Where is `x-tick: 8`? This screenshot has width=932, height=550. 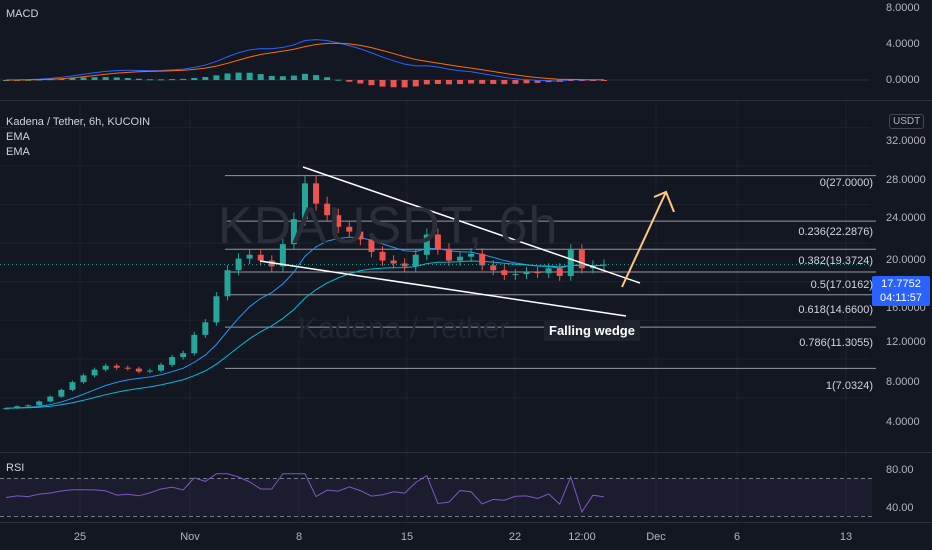 x-tick: 8 is located at coordinates (299, 537).